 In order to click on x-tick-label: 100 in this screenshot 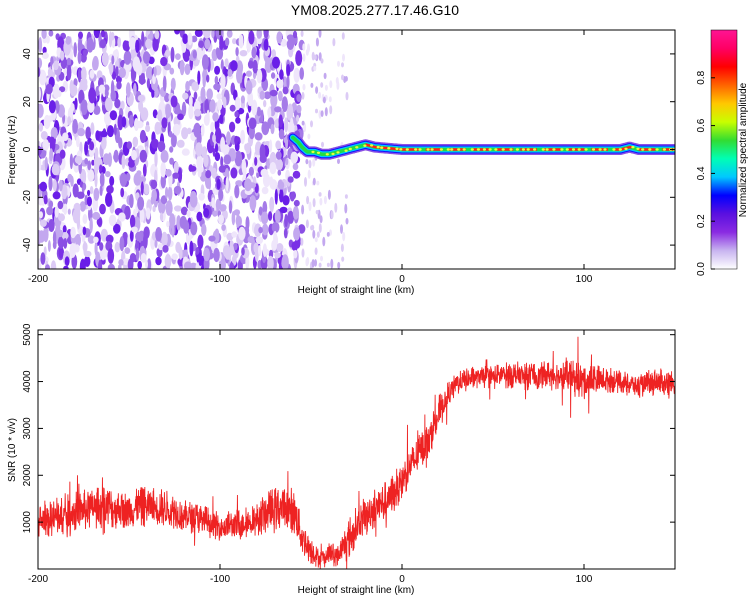, I will do `click(584, 579)`.